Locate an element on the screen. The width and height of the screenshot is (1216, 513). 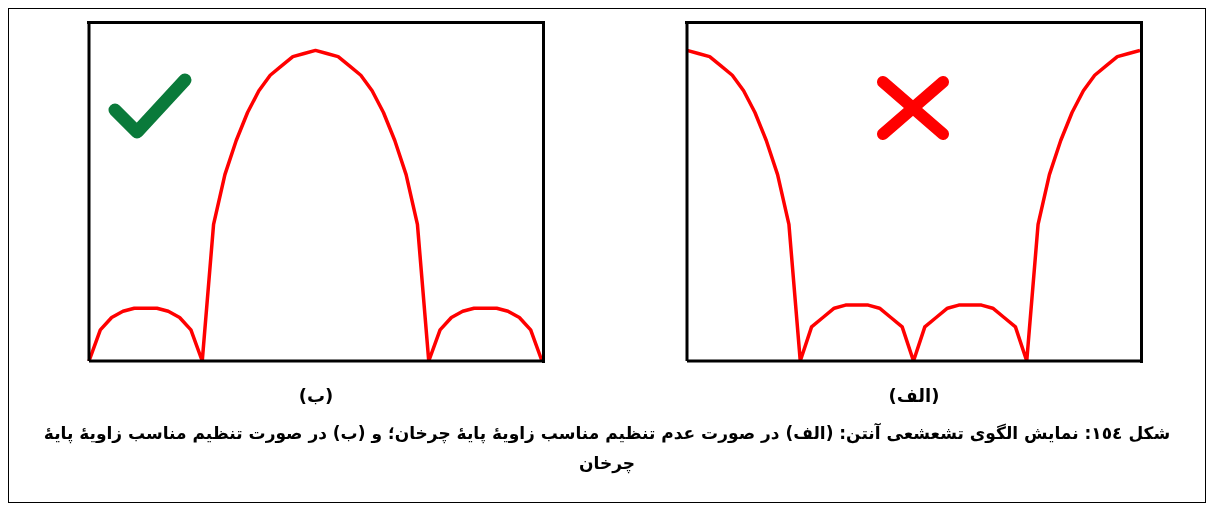
text: شکل ١٥٤: نمایش الگوی تشعشعی آنتن: (الف) در صورت عدم تنظیم مناسب زاویهٔ پایهٔ چرخان؛ و (ب) در صورت تنظیم مناسب زاویهٔ پایهٔ چرخان is located at coordinates (607, 449).